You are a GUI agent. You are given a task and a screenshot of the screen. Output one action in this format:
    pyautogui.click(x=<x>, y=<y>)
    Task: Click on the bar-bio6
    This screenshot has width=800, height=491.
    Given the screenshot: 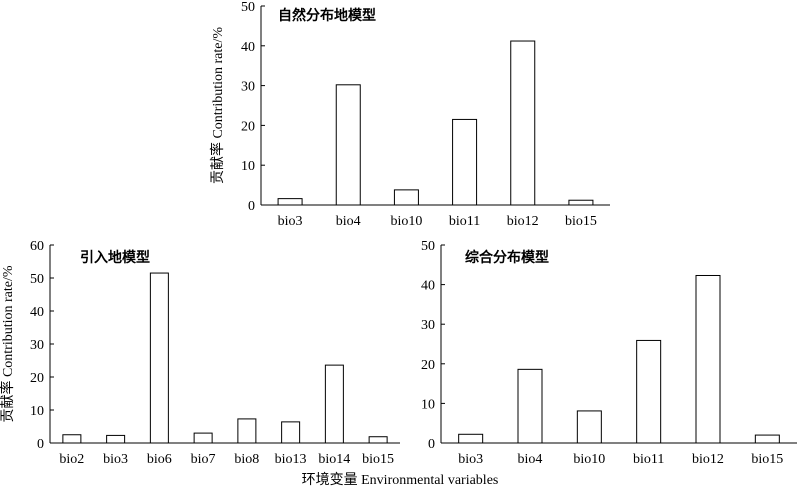 What is the action you would take?
    pyautogui.click(x=159, y=358)
    